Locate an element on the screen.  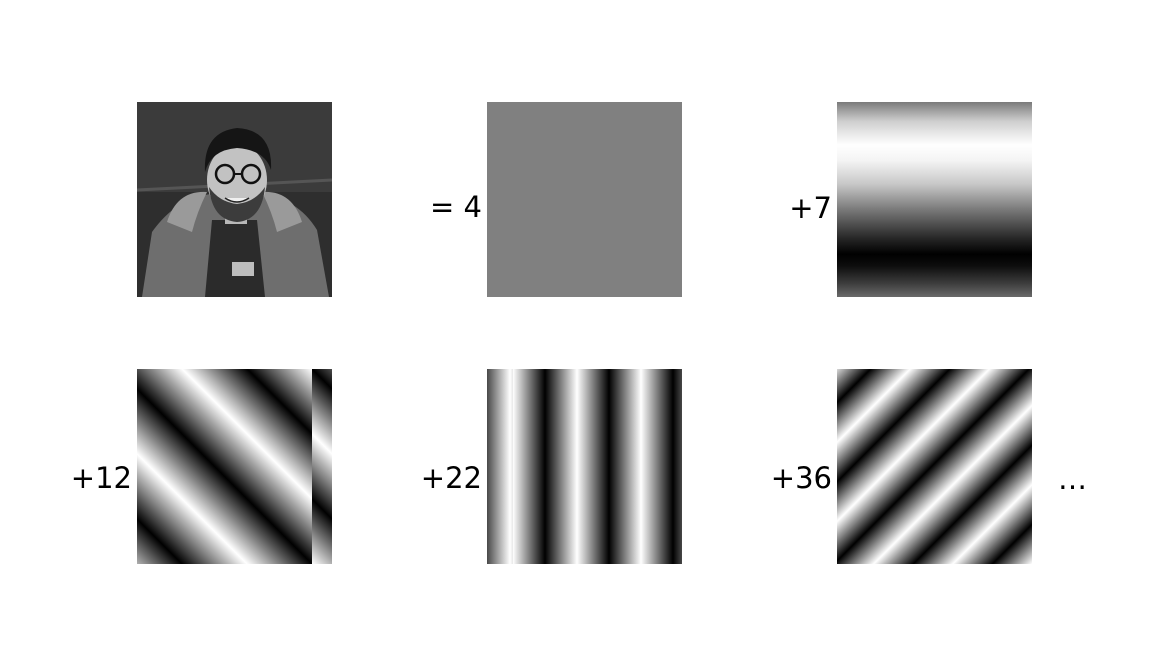
basis-horizontal-wave-panel is located at coordinates (934, 199).